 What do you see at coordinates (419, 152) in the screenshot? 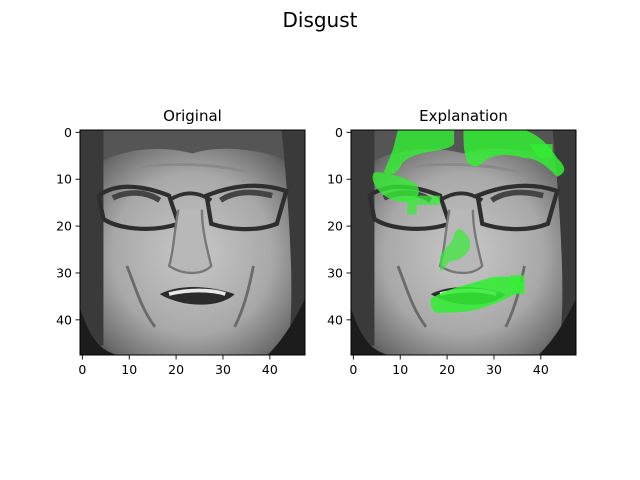
I see `highlight-left-brow` at bounding box center [419, 152].